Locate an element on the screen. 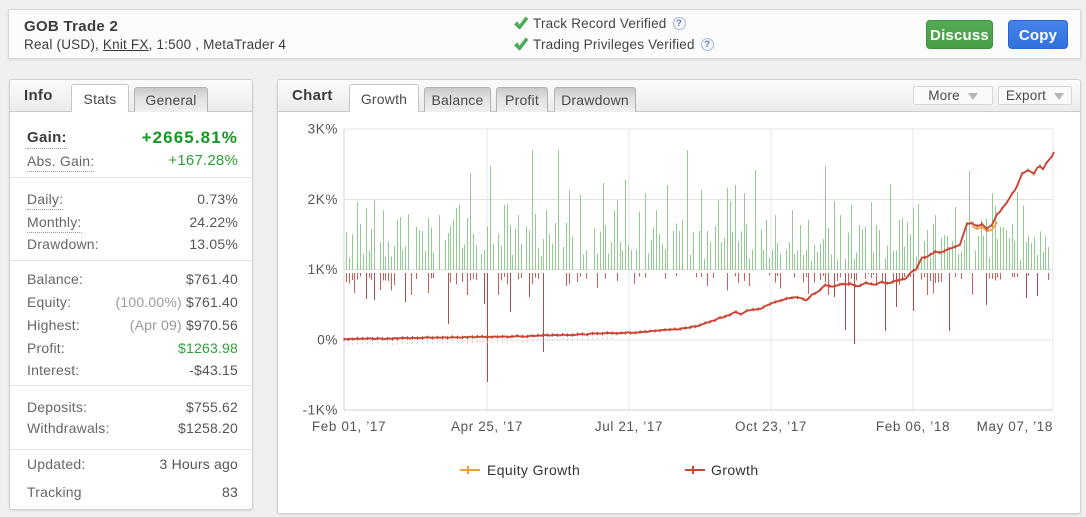  svg-text: 0% is located at coordinates (327, 339).